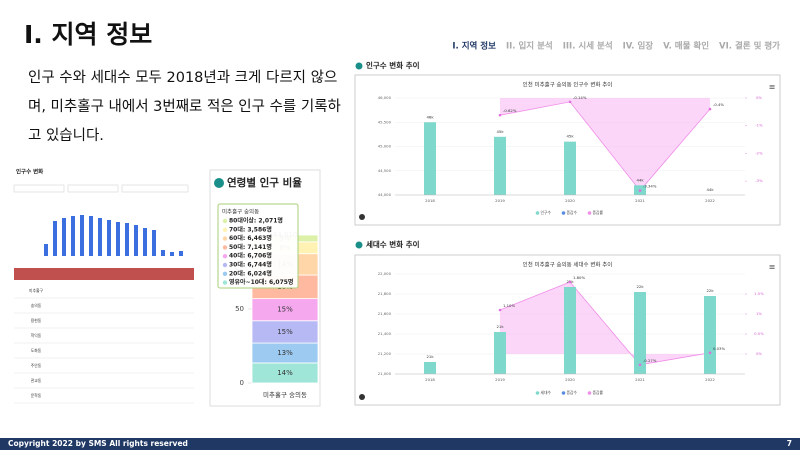 This screenshot has width=800, height=450. Describe the element at coordinates (546, 212) in the screenshot. I see `legend-label: 인구수` at that location.